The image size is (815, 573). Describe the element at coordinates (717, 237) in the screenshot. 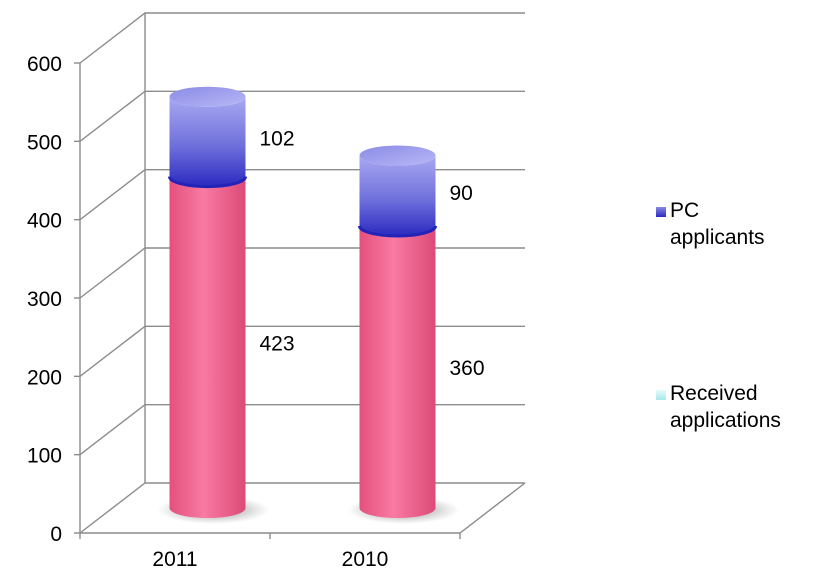

I see `legend-label-pc-line2: applicants` at that location.